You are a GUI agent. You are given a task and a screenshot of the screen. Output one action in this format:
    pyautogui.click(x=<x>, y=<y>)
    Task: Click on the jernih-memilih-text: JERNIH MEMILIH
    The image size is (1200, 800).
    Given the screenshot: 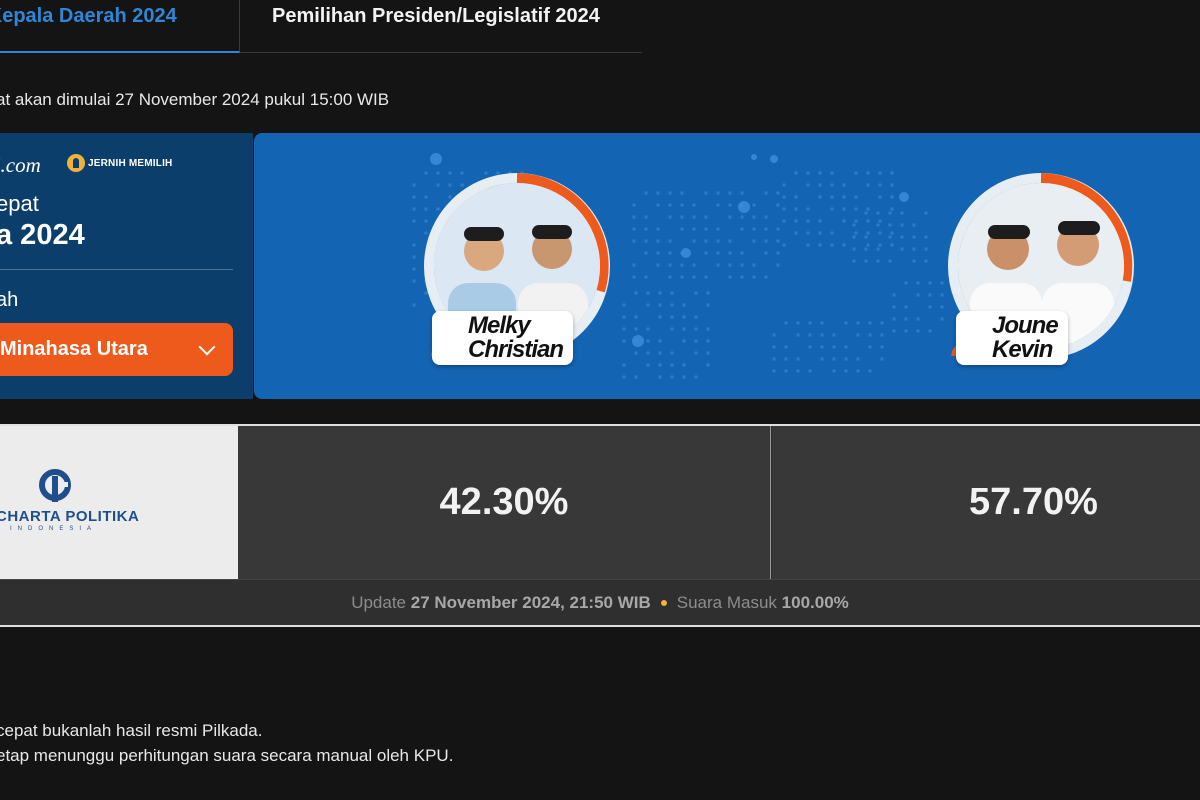 What is the action you would take?
    pyautogui.click(x=130, y=163)
    